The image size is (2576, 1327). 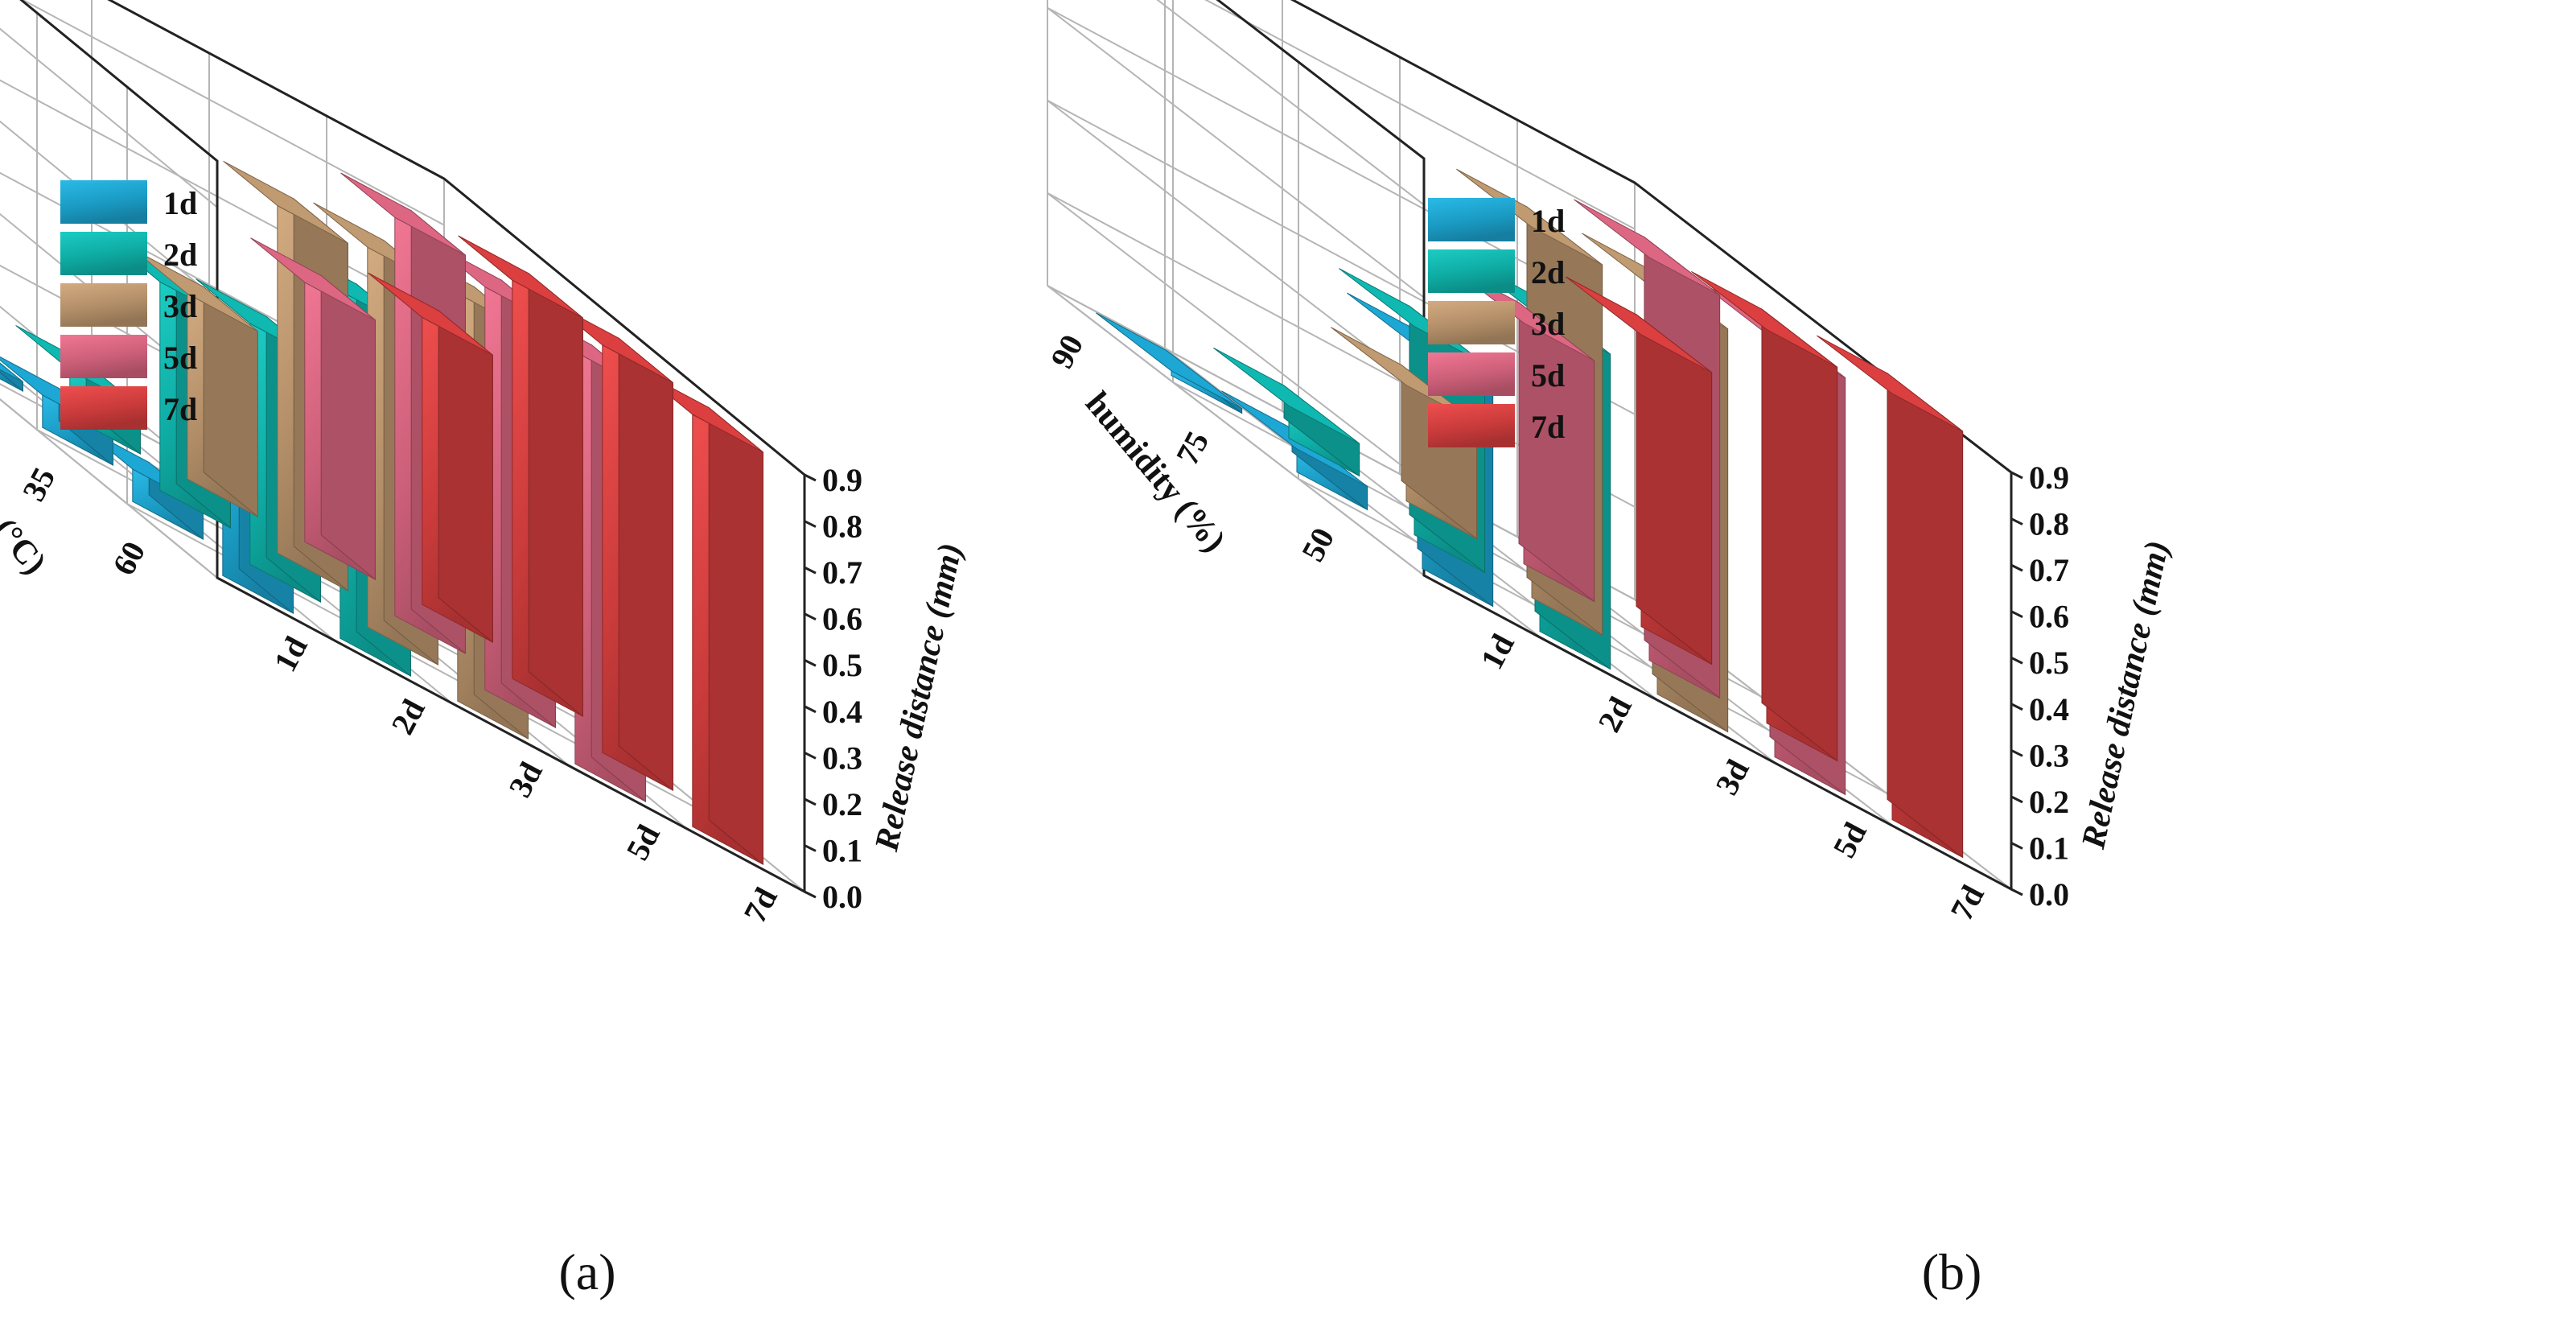 I want to click on bar-25-7d, so click(x=520, y=476).